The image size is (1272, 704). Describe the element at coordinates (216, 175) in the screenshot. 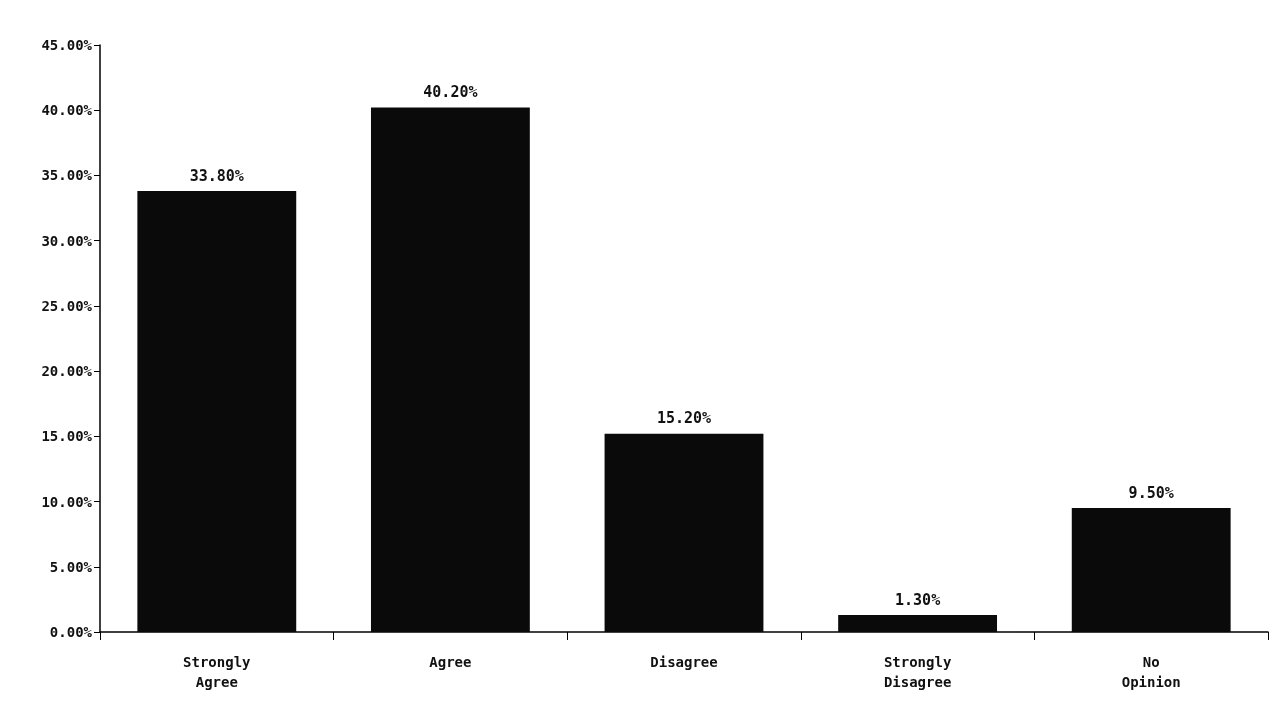

I see `data-label: 33.80%` at that location.